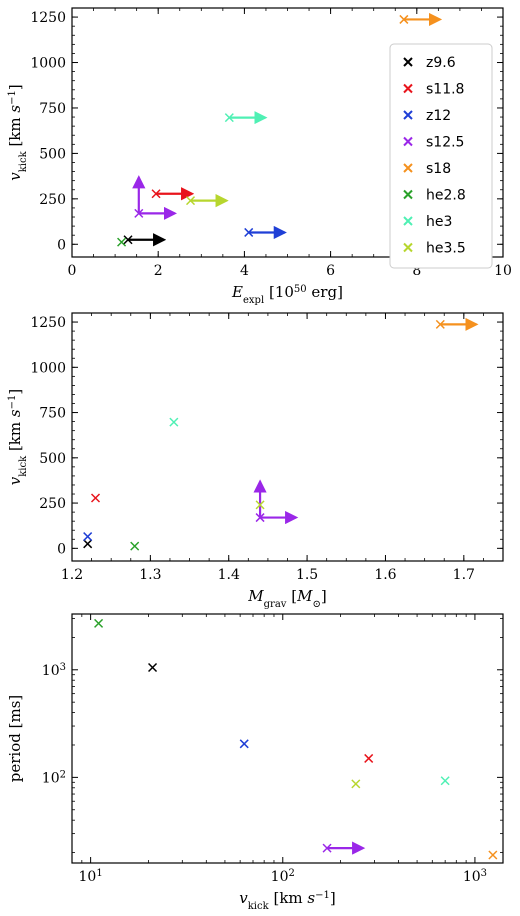 Image resolution: width=520 pixels, height=916 pixels. Describe the element at coordinates (91, 877) in the screenshot. I see `x-tick-label: 10¹` at that location.